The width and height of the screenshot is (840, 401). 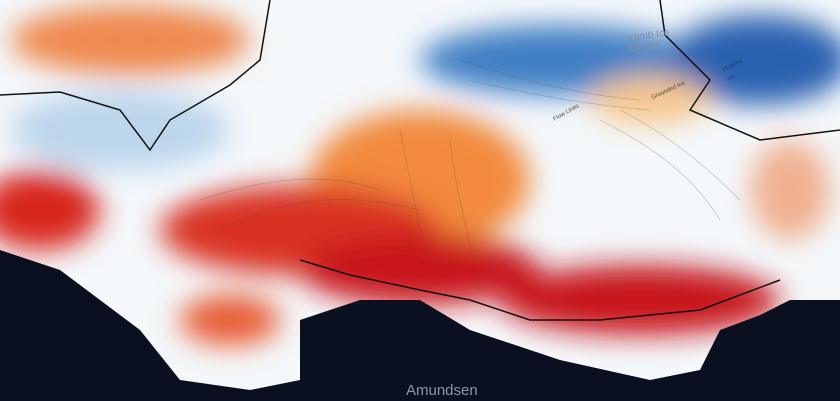 What do you see at coordinates (442, 390) in the screenshot?
I see `amundsen-sea-label: Amundsen` at bounding box center [442, 390].